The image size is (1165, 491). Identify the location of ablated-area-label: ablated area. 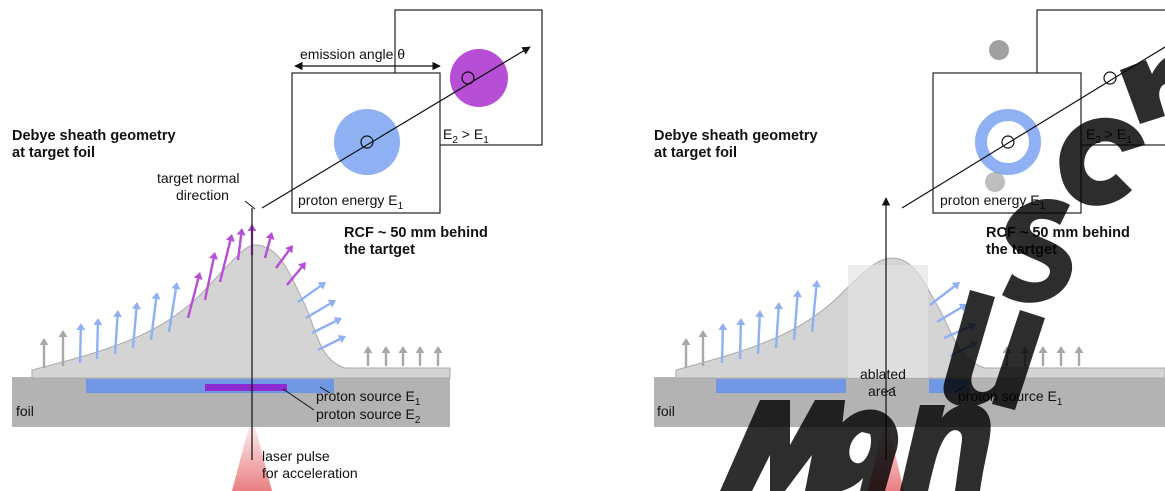
(885, 382).